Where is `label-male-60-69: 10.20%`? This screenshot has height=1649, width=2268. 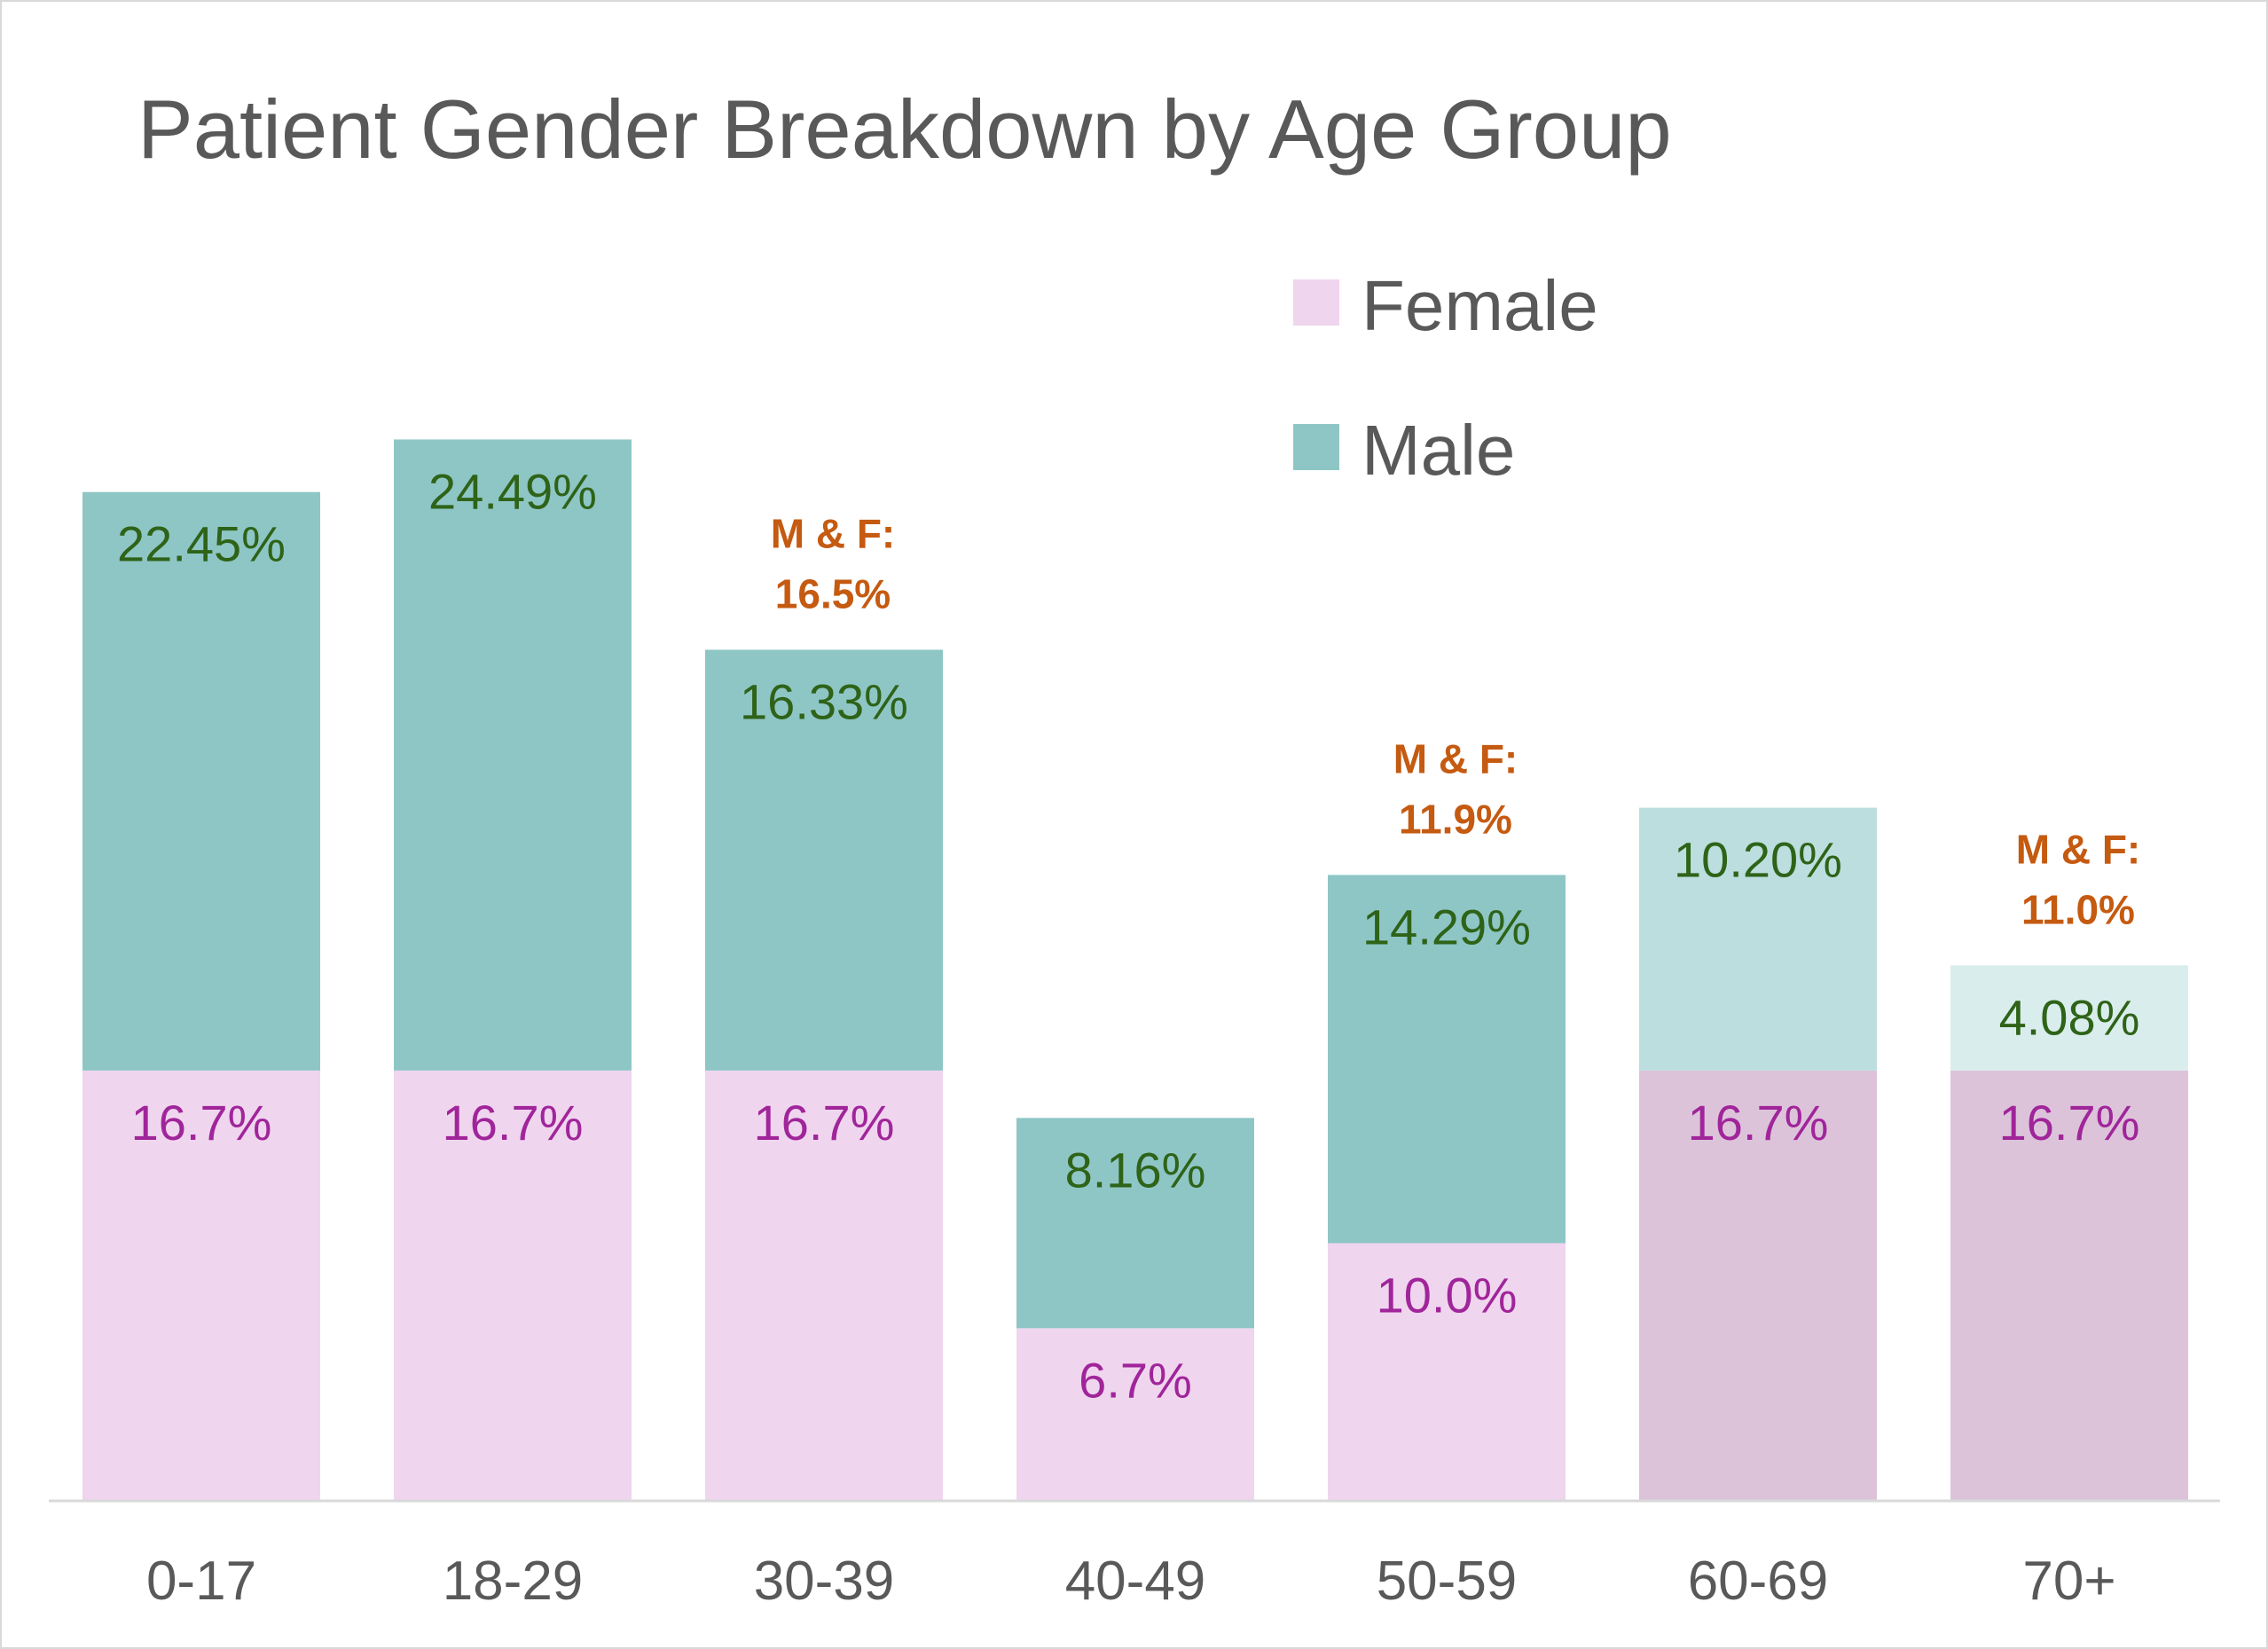 label-male-60-69: 10.20% is located at coordinates (1758, 860).